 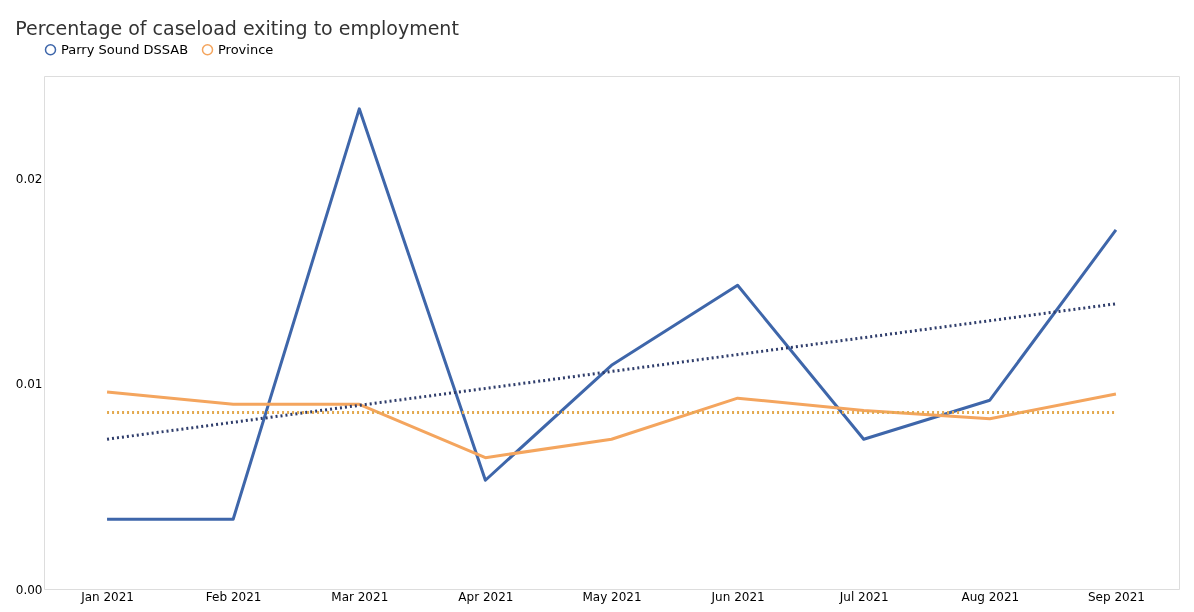 What do you see at coordinates (29, 384) in the screenshot?
I see `y-tick-label: 0.01` at bounding box center [29, 384].